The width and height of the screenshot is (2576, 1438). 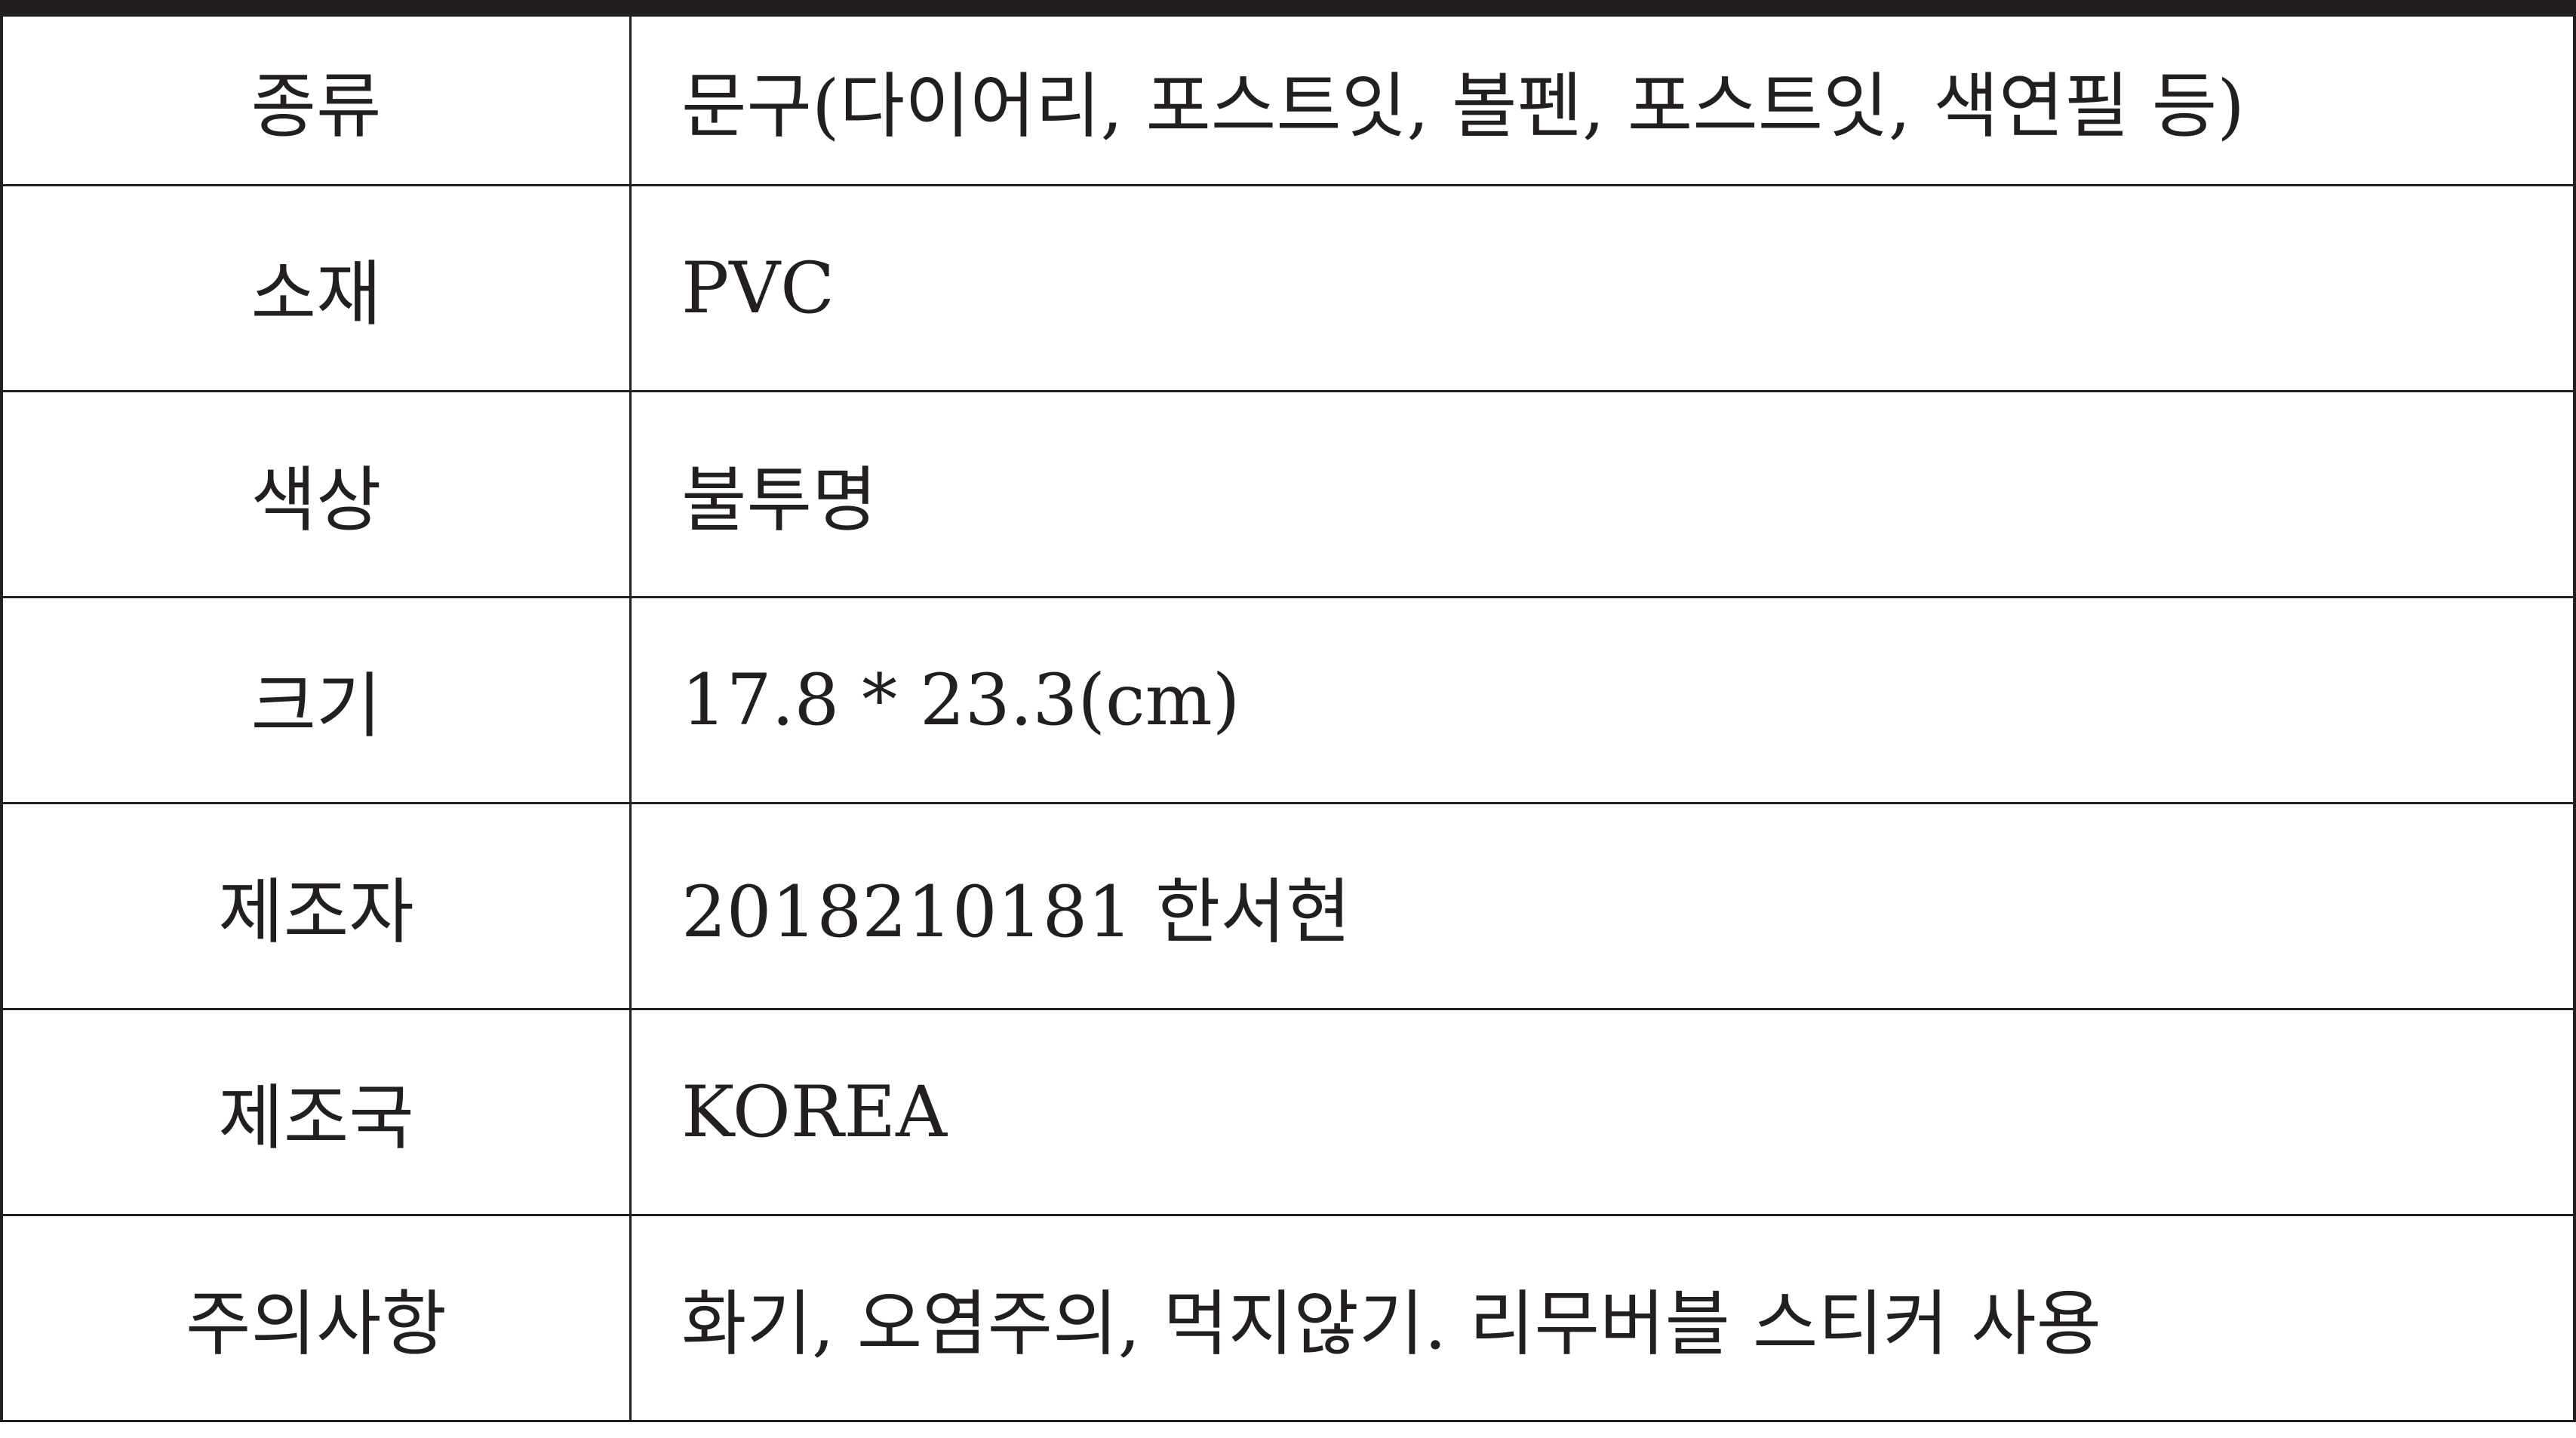 I want to click on row-label: 주의사항, so click(x=316, y=1318).